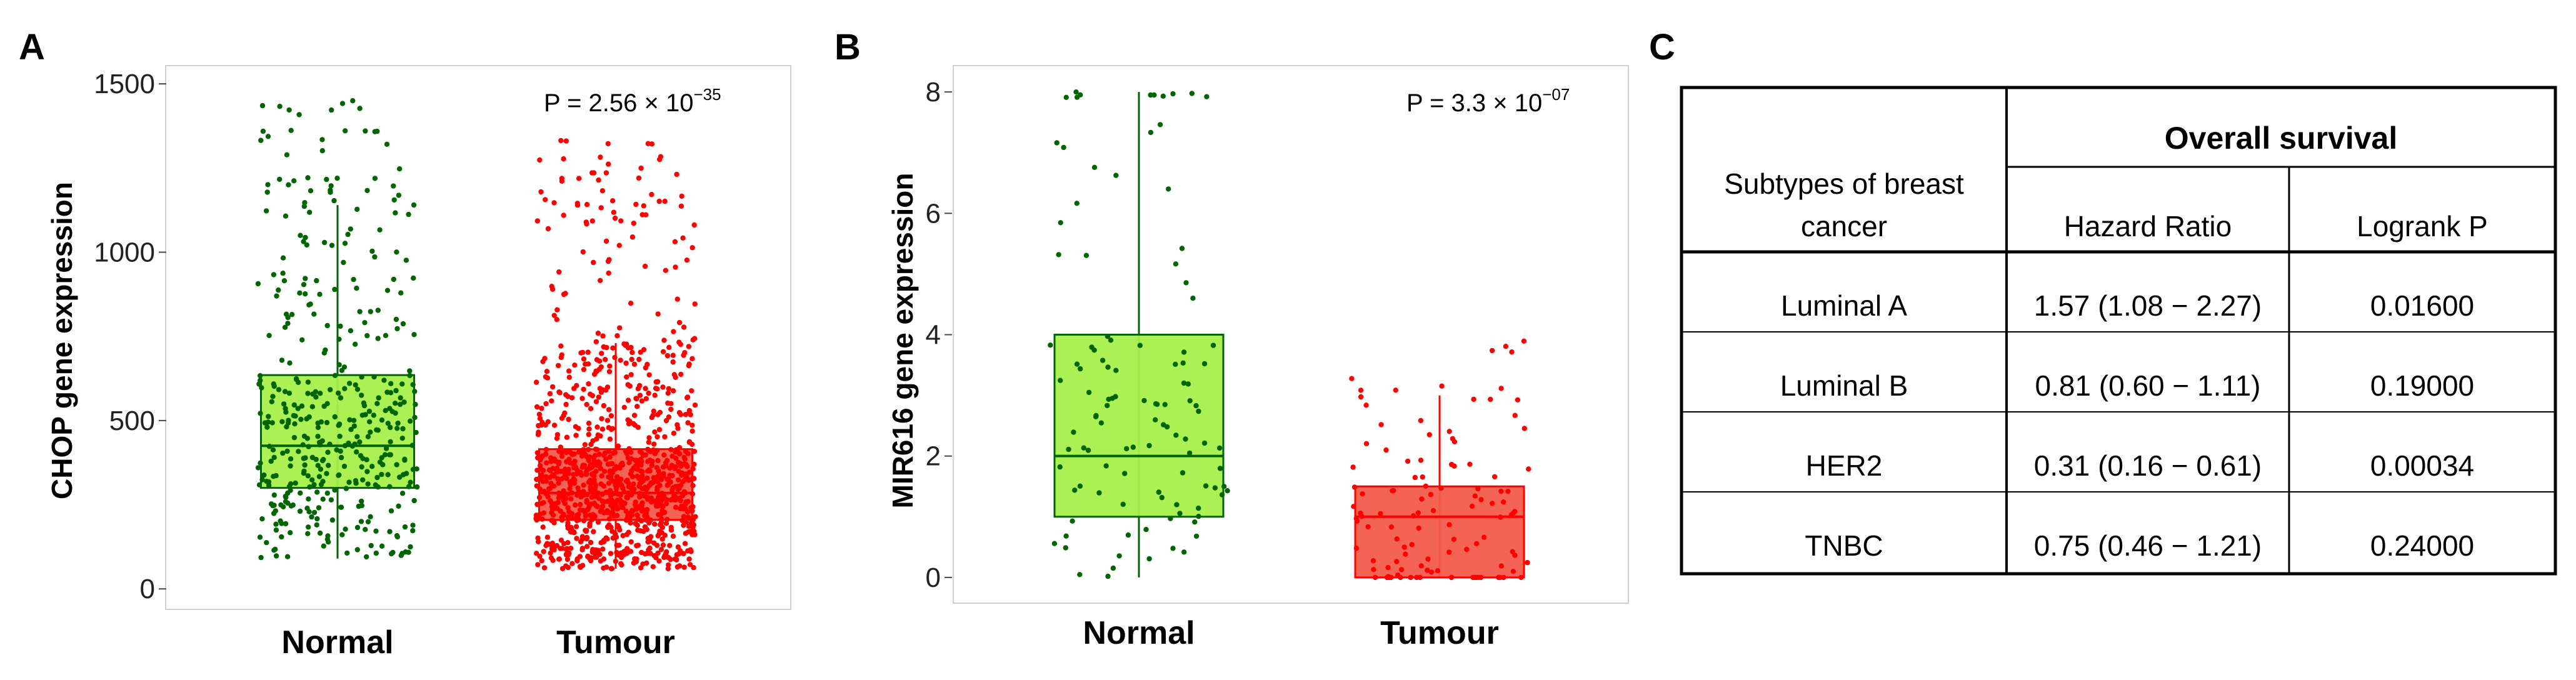 This screenshot has height=680, width=2576. Describe the element at coordinates (1440, 459) in the screenshot. I see `boxplot-tumour` at that location.